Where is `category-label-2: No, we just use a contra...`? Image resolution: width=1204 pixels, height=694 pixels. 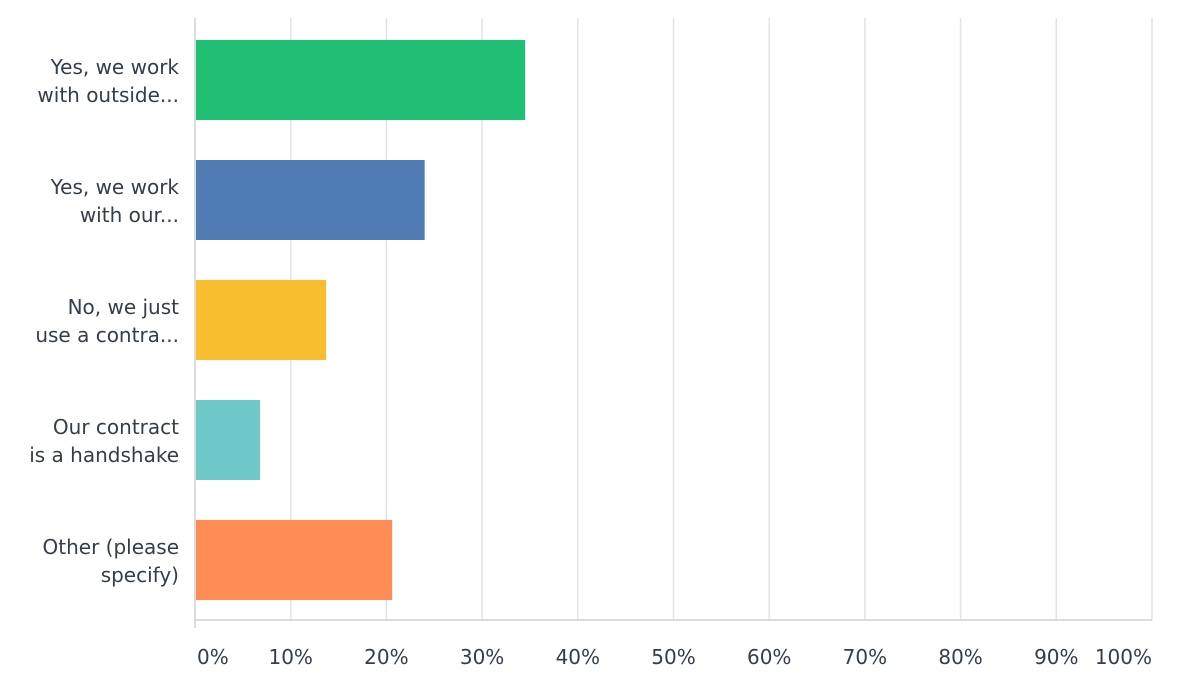 category-label-2: No, we just use a contra... is located at coordinates (107, 321).